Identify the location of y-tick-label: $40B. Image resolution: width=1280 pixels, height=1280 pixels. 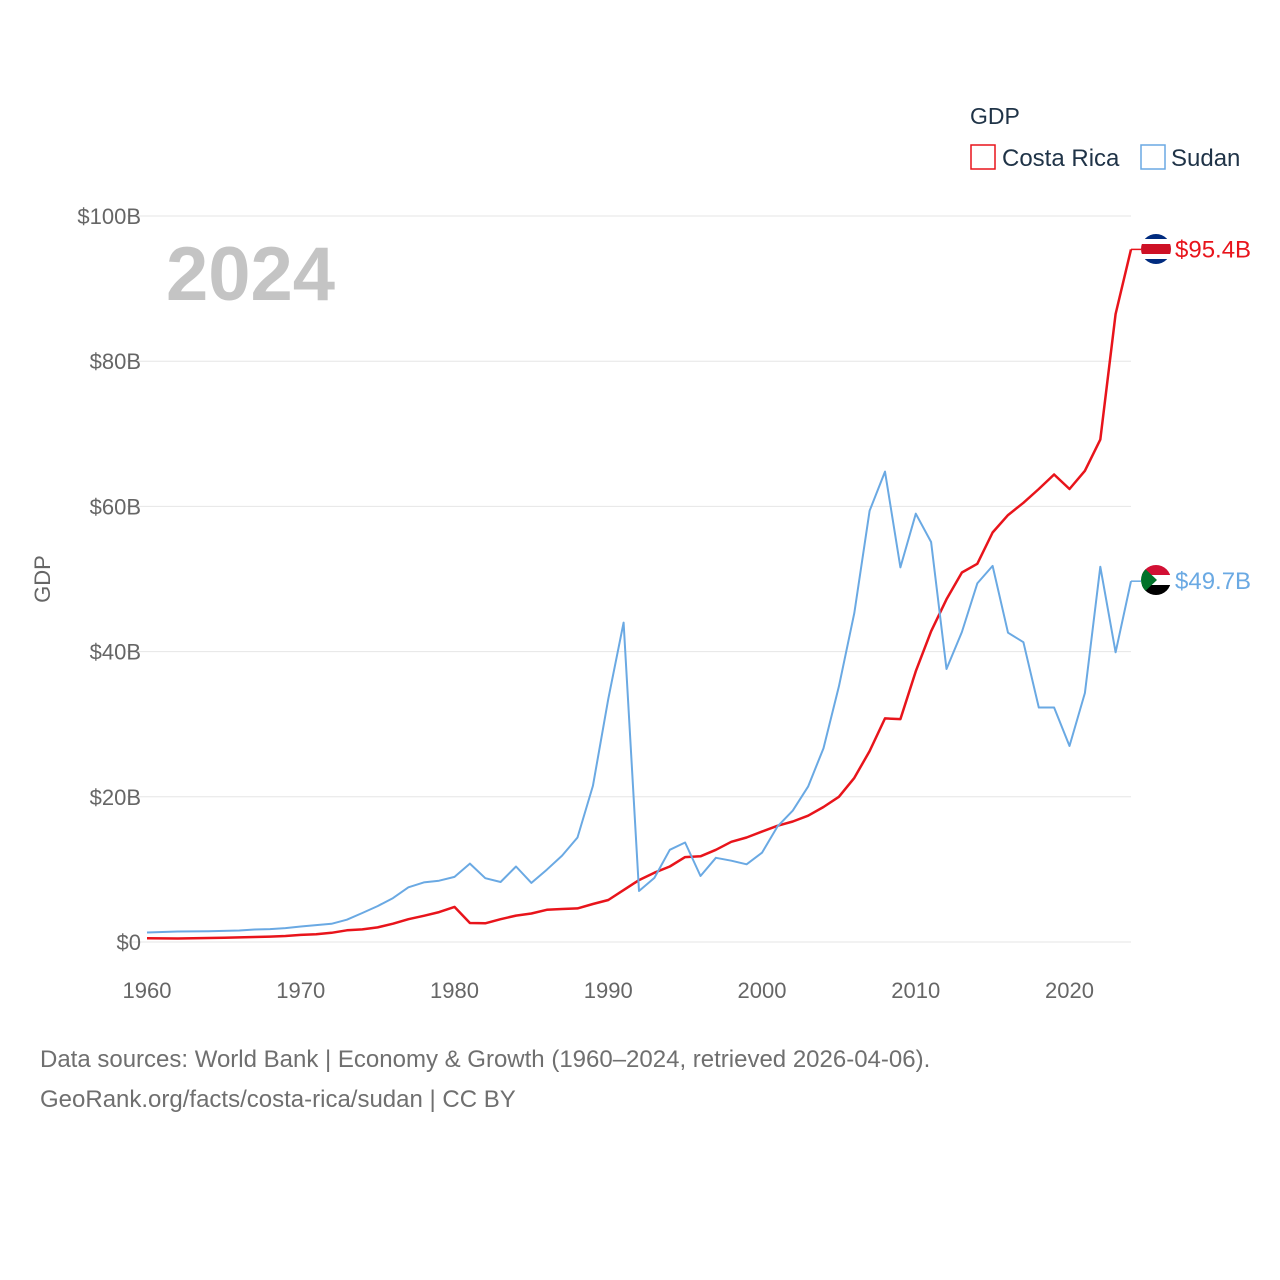
(115, 652).